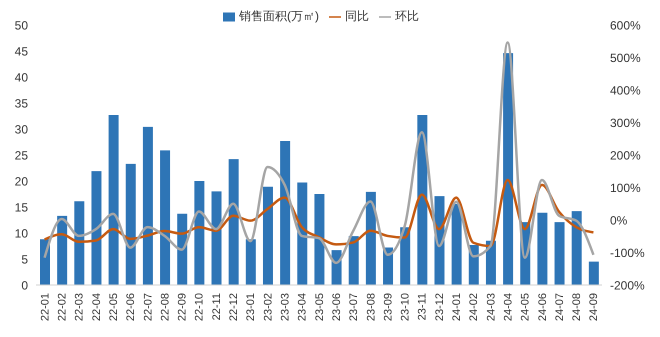 Image resolution: width=660 pixels, height=337 pixels. I want to click on y-tick-label: 0, so click(24, 285).